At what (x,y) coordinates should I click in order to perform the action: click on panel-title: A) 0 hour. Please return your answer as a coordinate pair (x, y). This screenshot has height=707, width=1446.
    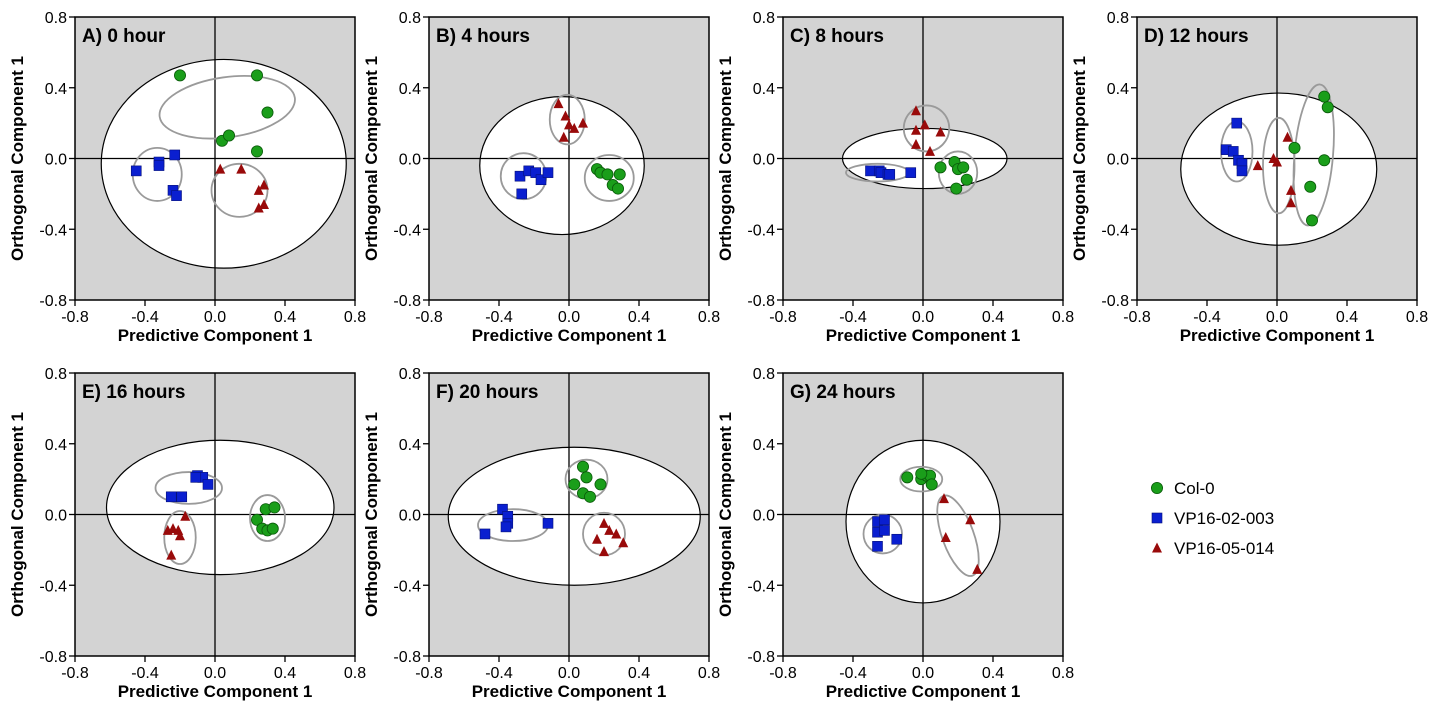
    Looking at the image, I should click on (124, 36).